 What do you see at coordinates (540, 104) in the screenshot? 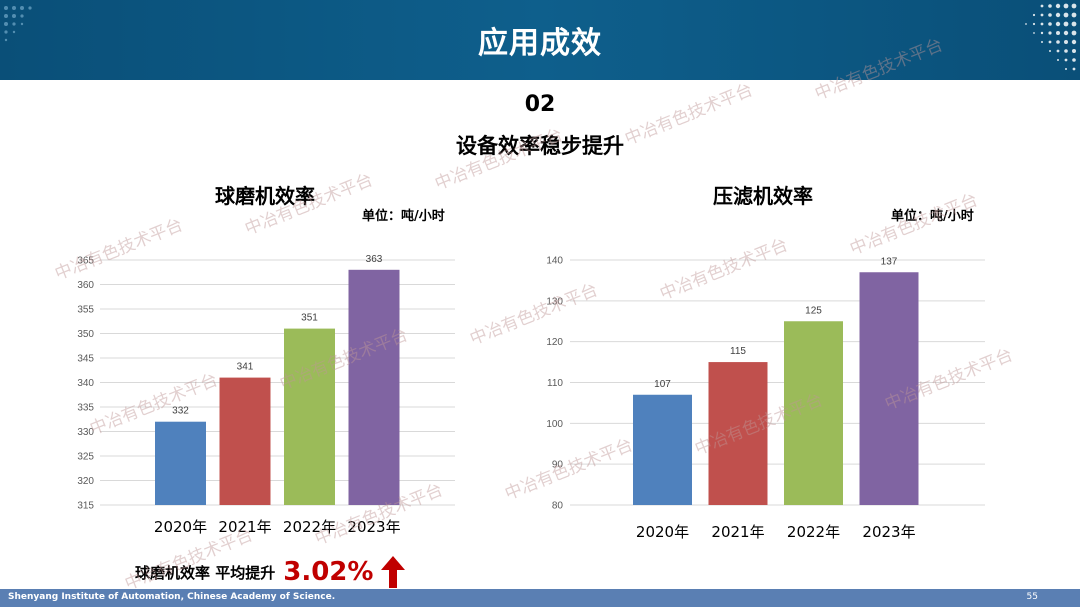
I see `section-number: 02` at bounding box center [540, 104].